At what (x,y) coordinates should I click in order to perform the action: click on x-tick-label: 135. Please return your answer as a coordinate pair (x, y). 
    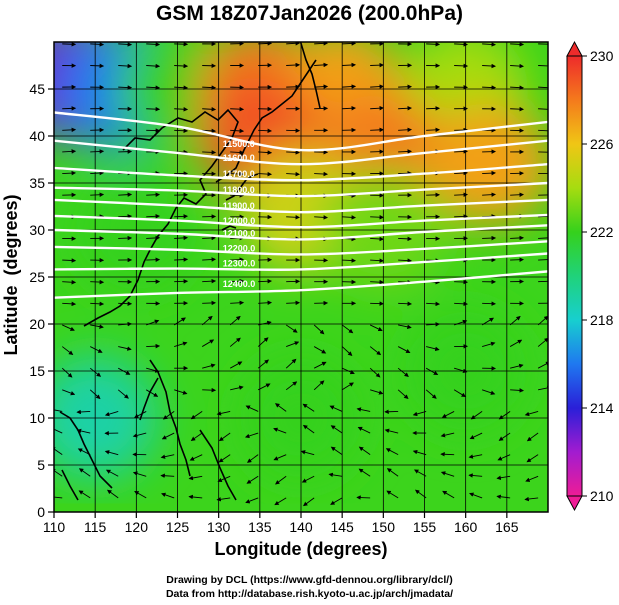
    Looking at the image, I should click on (260, 527).